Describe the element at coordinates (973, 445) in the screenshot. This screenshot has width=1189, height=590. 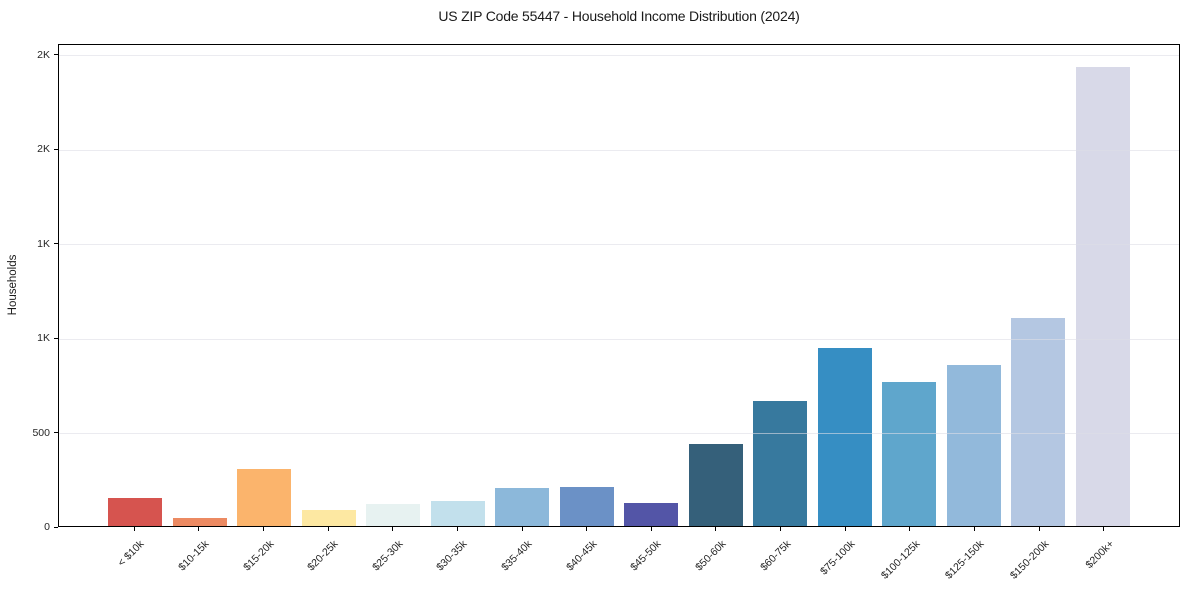
I see `bar-$125-150k` at that location.